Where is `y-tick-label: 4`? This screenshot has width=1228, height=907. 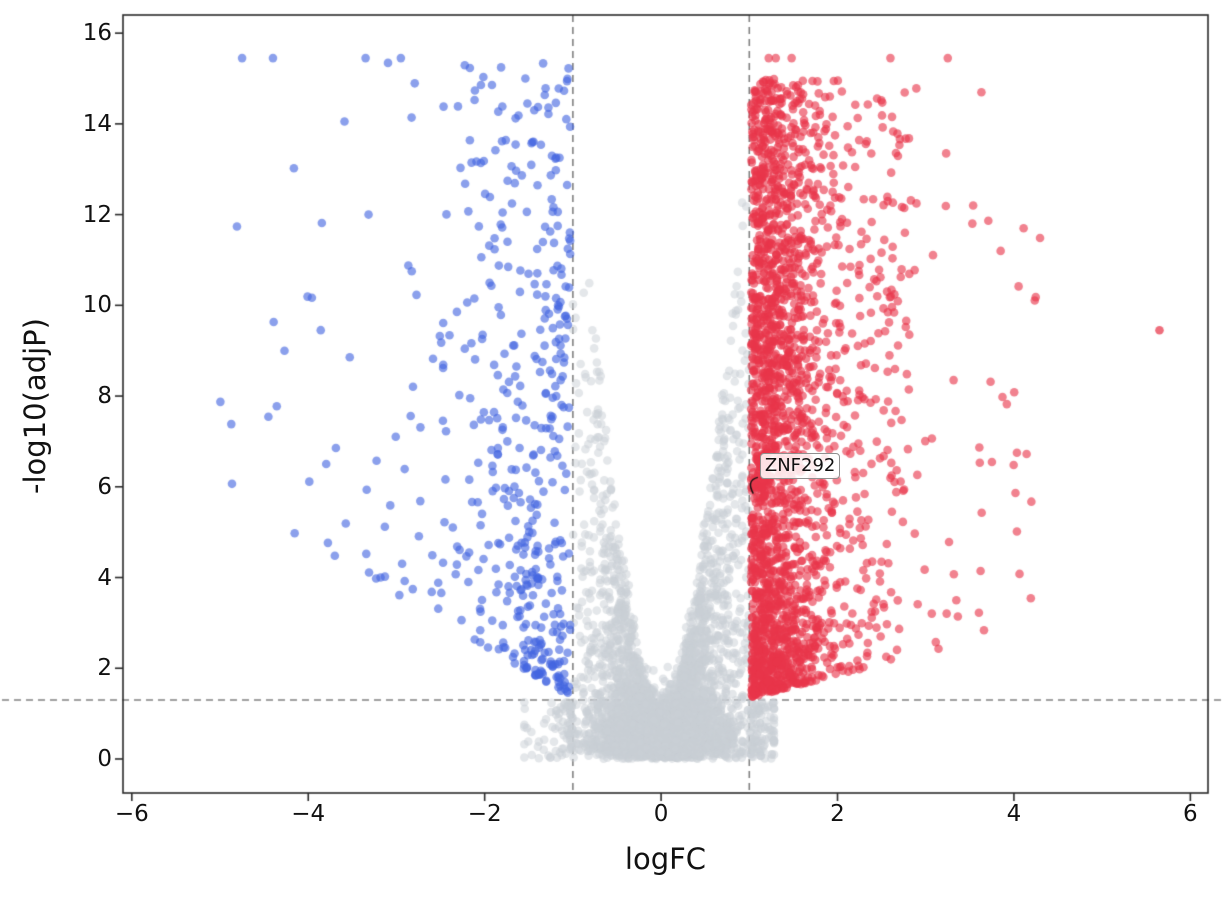
y-tick-label: 4 is located at coordinates (104, 577).